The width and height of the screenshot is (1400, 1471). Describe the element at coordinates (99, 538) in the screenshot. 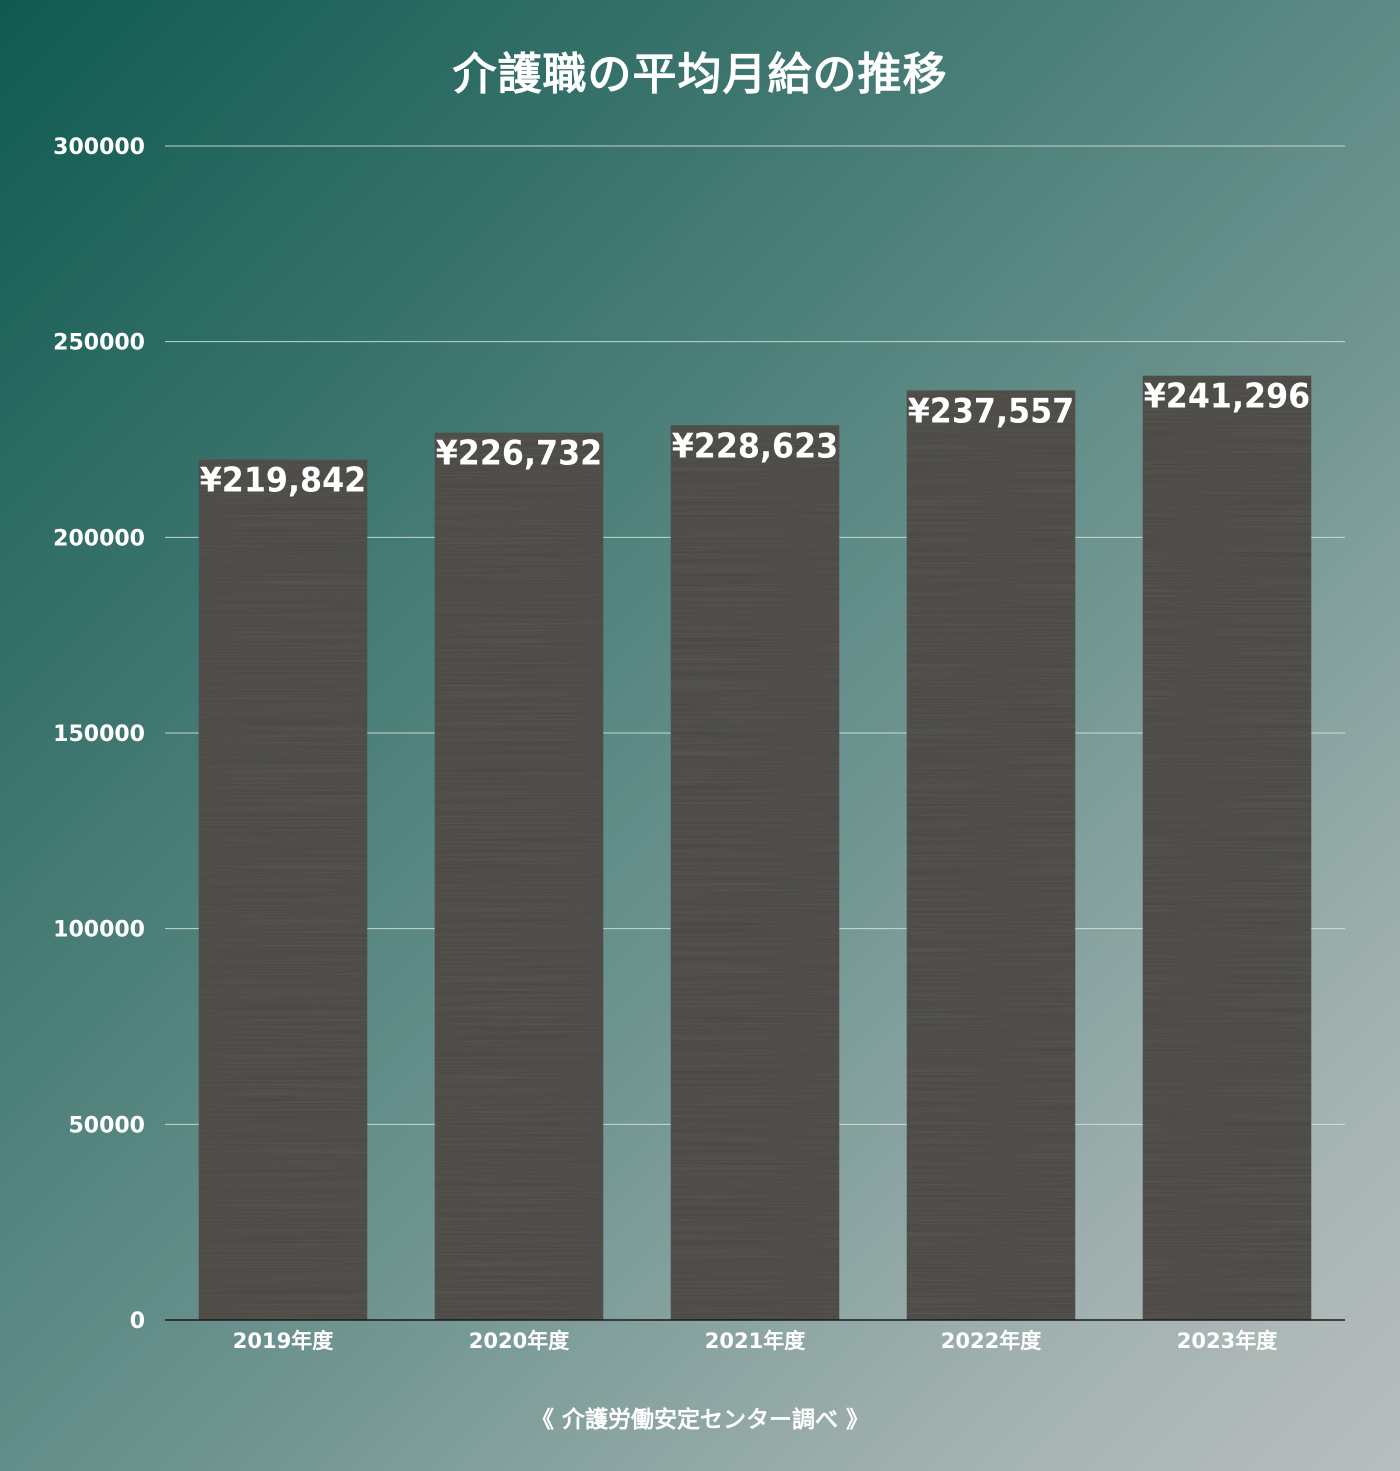

I see `y-tick-label: 200000` at that location.